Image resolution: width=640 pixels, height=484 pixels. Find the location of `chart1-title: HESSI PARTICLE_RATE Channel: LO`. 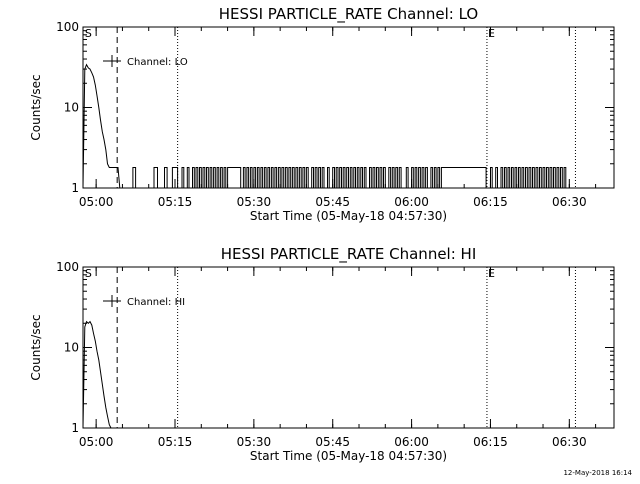

chart1-title: HESSI PARTICLE_RATE Channel: LO is located at coordinates (348, 14).